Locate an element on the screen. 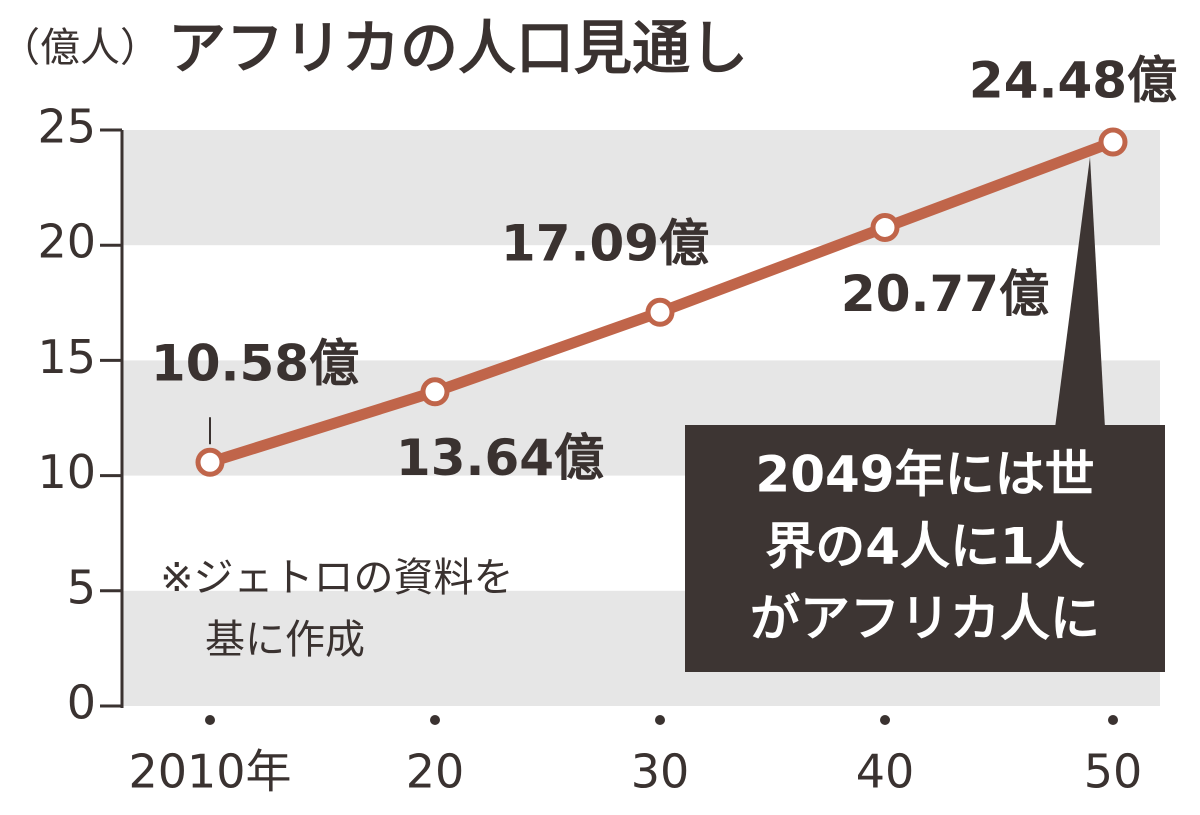  callout-box is located at coordinates (925, 548).